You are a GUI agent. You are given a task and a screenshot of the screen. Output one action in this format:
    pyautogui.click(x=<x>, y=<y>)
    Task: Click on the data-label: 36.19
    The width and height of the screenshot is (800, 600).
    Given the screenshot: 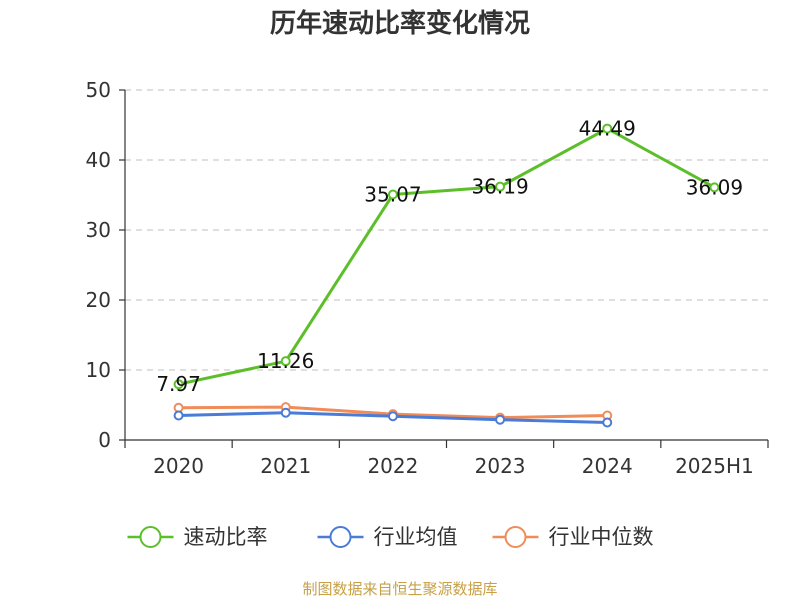 What is the action you would take?
    pyautogui.click(x=499, y=187)
    